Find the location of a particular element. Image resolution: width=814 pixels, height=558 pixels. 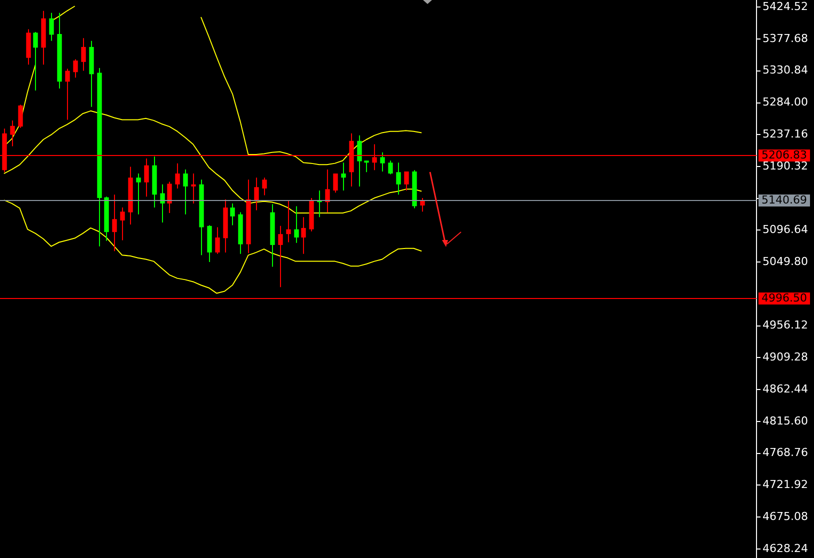

y-tick-label: 4628.24 is located at coordinates (785, 548).